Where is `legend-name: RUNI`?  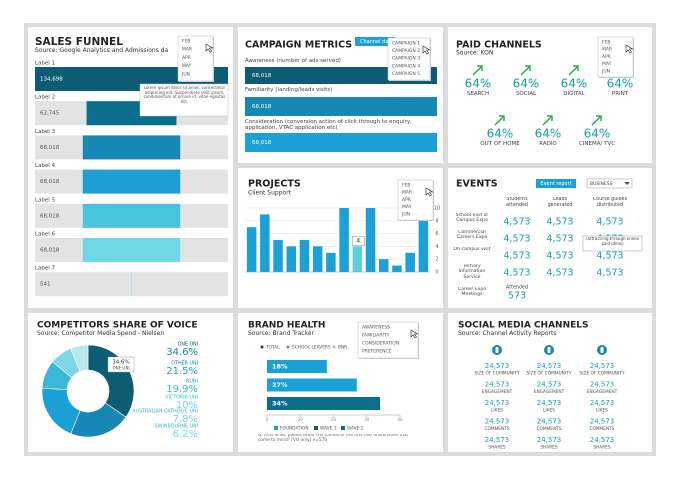 legend-name: RUNI is located at coordinates (192, 382).